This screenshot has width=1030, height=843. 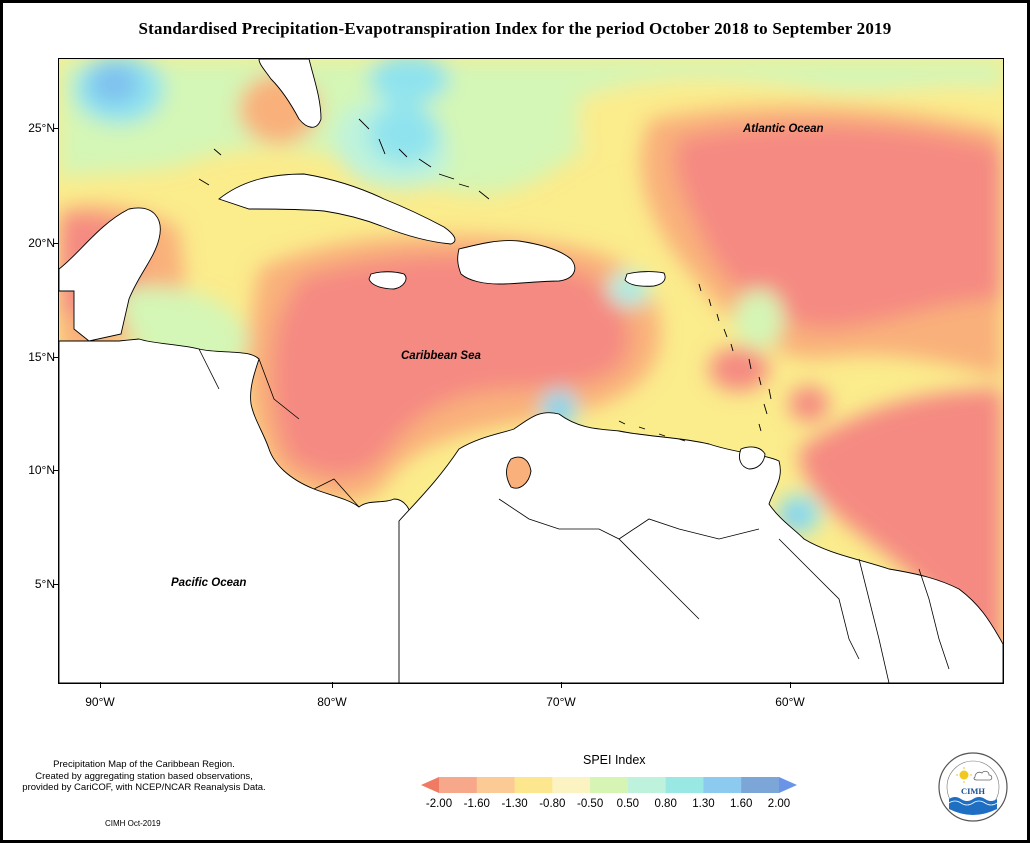 What do you see at coordinates (628, 804) in the screenshot?
I see `legend-tick-label: 0.50` at bounding box center [628, 804].